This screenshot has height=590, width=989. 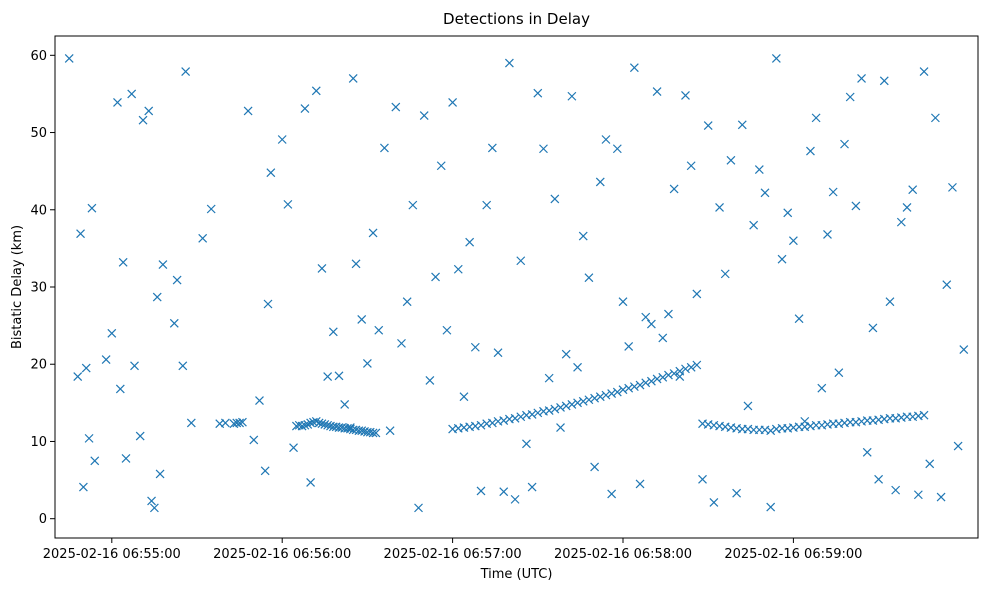 I want to click on y-tick-label: 50, so click(x=38, y=133).